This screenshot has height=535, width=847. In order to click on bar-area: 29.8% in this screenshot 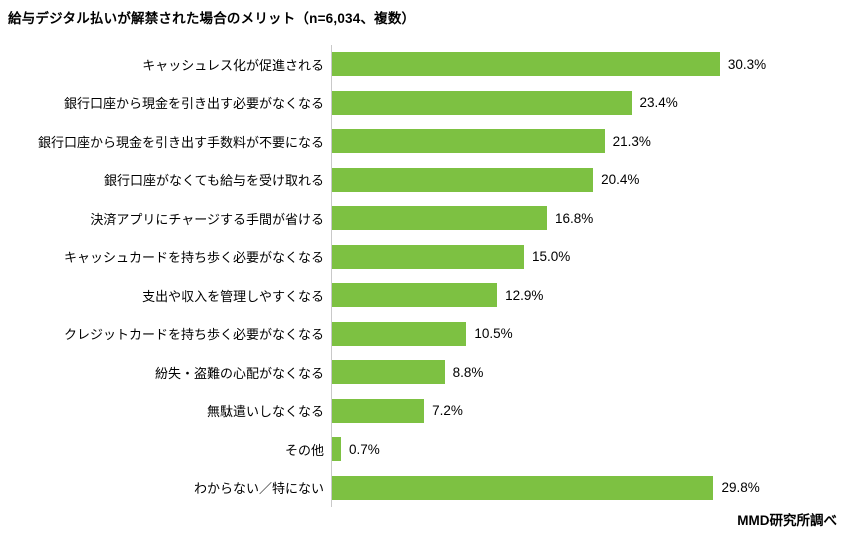, I will do `click(589, 487)`.